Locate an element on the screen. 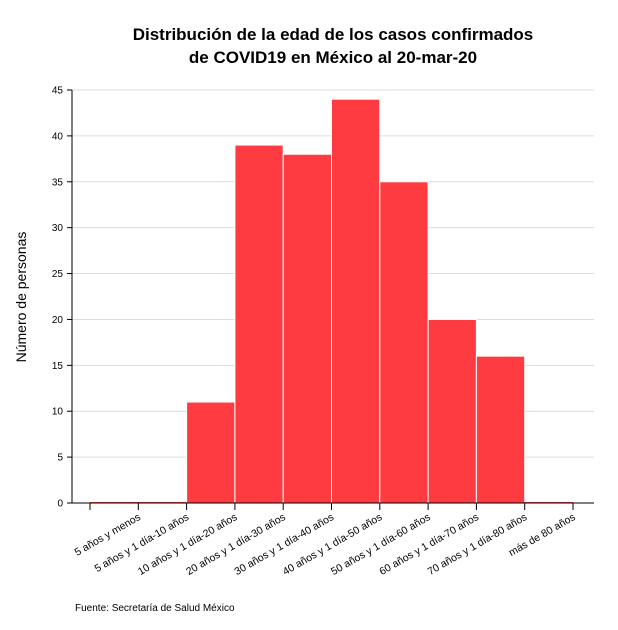  y-tick-labels: 0 5 10 15 20 25 30 35 40 45 is located at coordinates (58, 298).